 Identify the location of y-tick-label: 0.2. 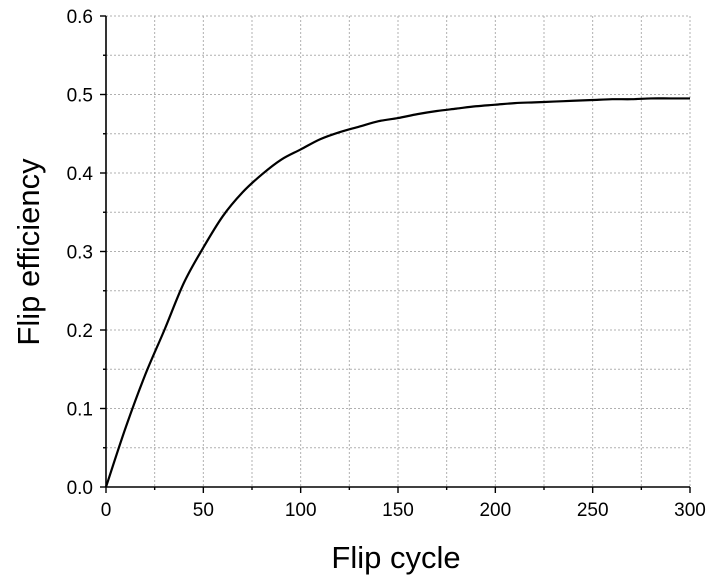
(80, 331).